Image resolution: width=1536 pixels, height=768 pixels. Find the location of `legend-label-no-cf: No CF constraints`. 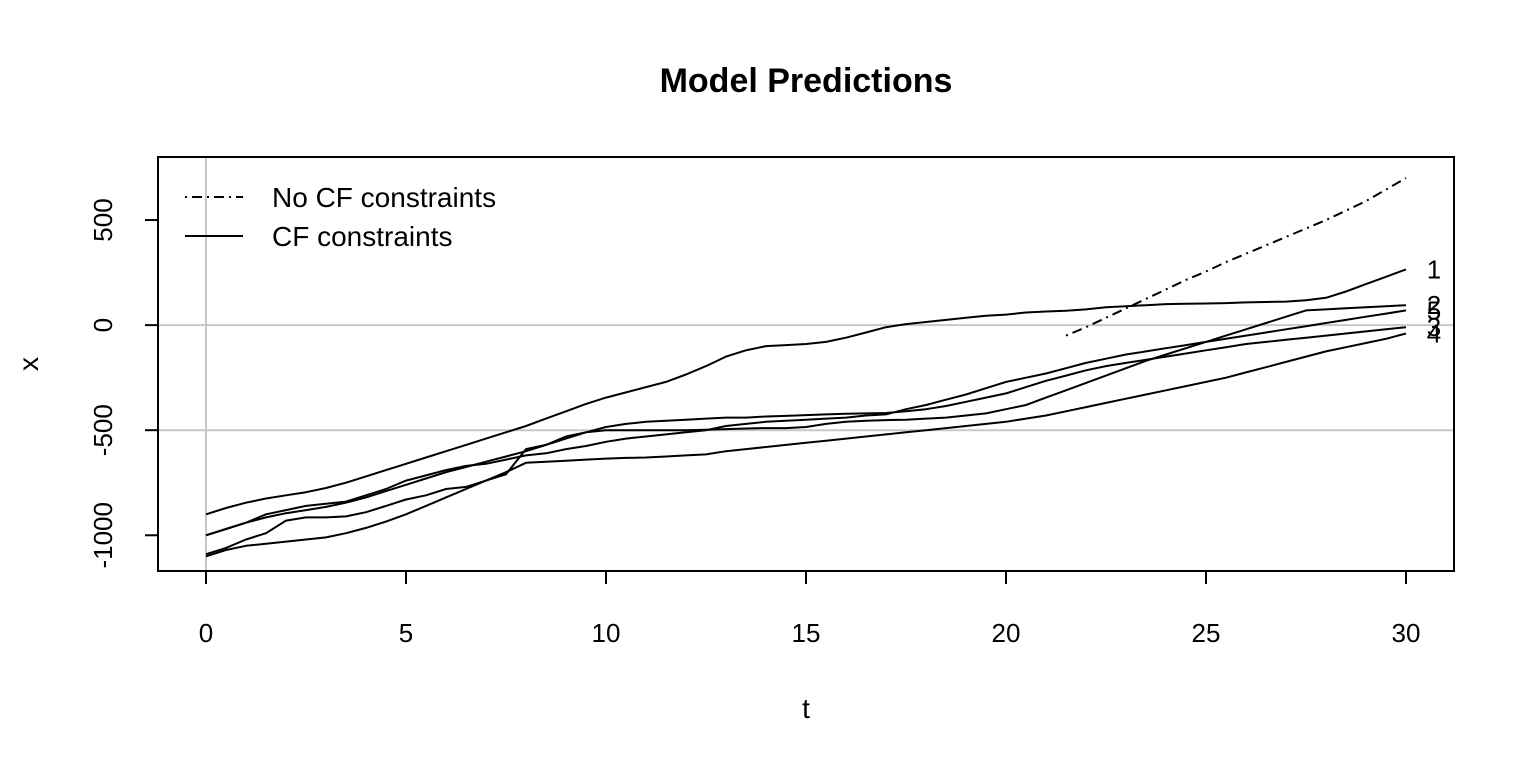

legend-label-no-cf: No CF constraints is located at coordinates (384, 197).